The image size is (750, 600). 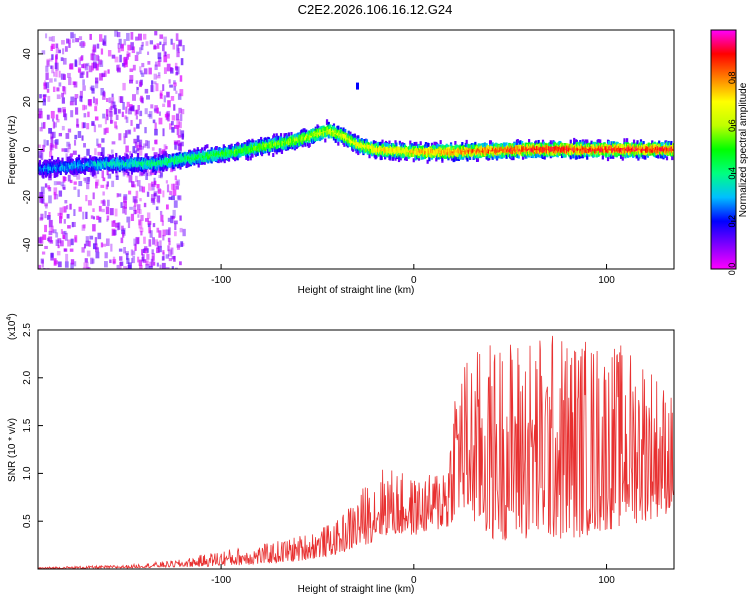 I want to click on page-title: C2E2.2026.106.16.12.G24, so click(x=375, y=9).